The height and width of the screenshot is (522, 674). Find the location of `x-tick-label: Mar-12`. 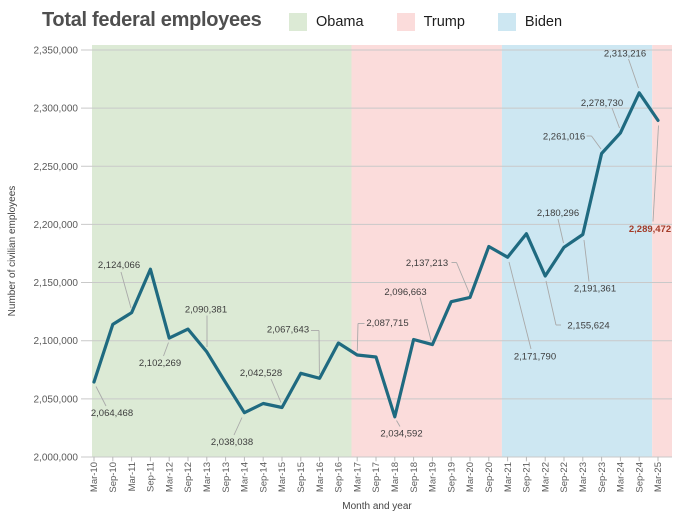

x-tick-label: Mar-12 is located at coordinates (169, 477).